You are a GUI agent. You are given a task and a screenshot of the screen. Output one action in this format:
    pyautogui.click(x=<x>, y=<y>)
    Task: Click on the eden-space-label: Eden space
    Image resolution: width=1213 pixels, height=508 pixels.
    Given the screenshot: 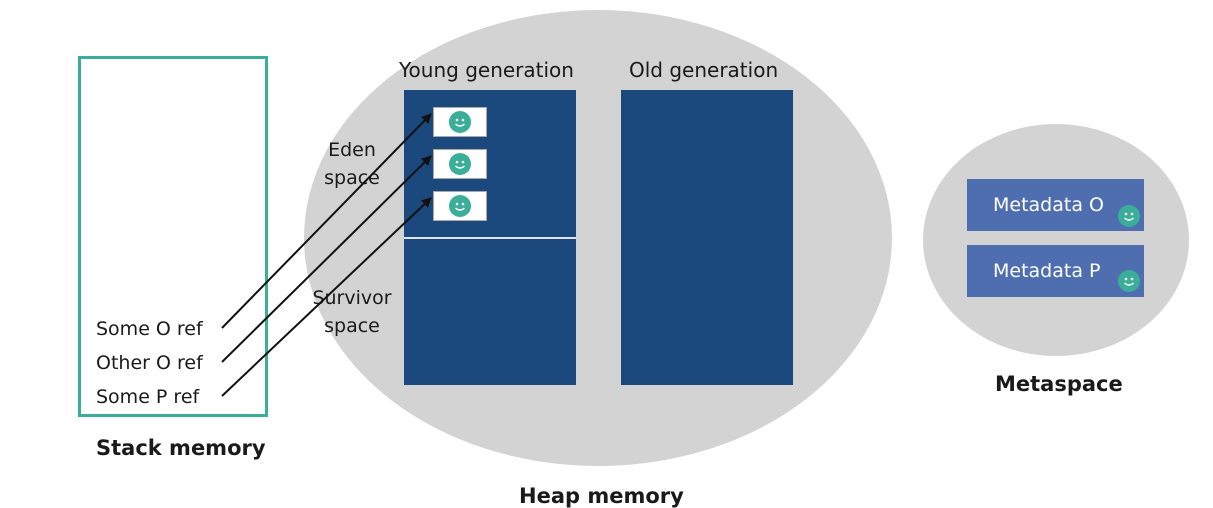 What is the action you would take?
    pyautogui.click(x=352, y=164)
    